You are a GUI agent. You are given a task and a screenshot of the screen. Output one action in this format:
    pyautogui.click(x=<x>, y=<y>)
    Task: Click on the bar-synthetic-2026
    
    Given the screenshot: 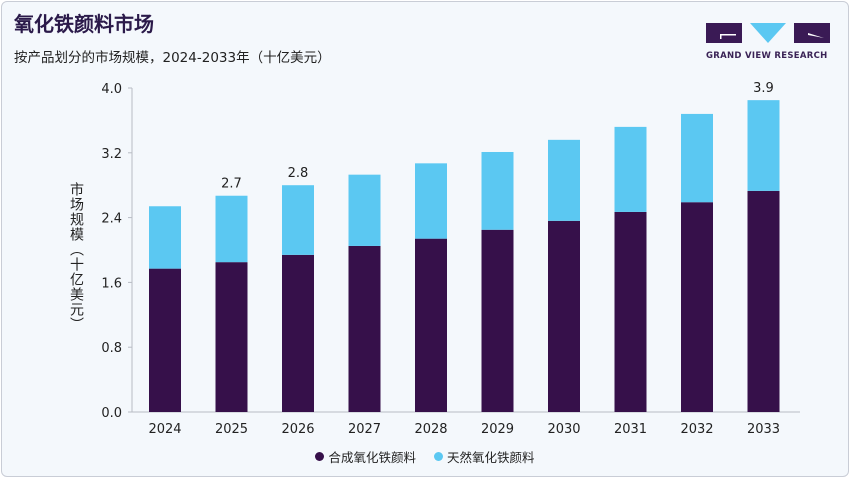 What is the action you would take?
    pyautogui.click(x=298, y=333)
    